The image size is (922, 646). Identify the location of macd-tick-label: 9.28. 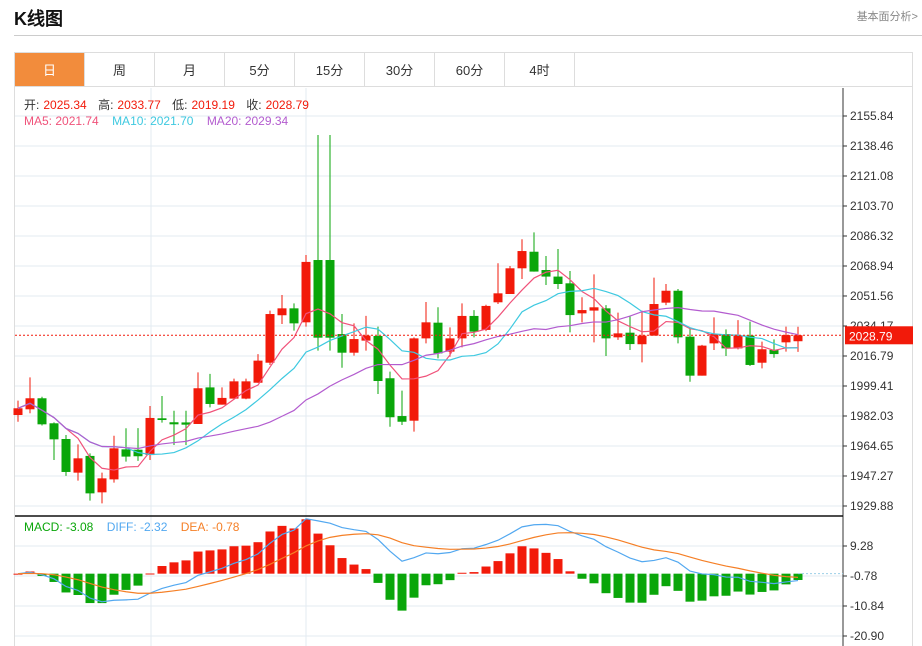
(862, 546).